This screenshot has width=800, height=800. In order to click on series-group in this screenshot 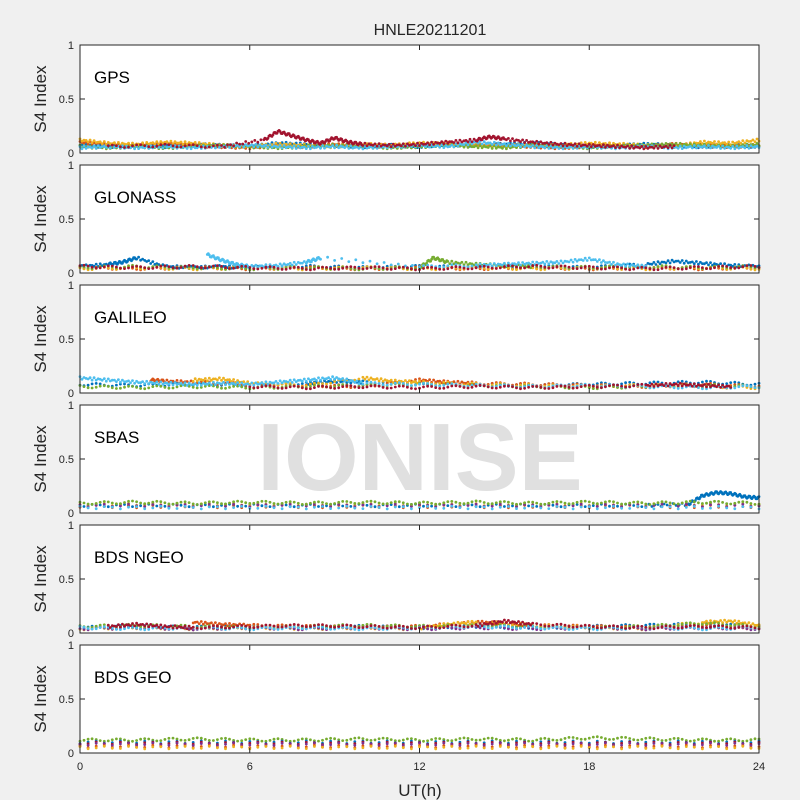, I will do `click(419, 500)`.